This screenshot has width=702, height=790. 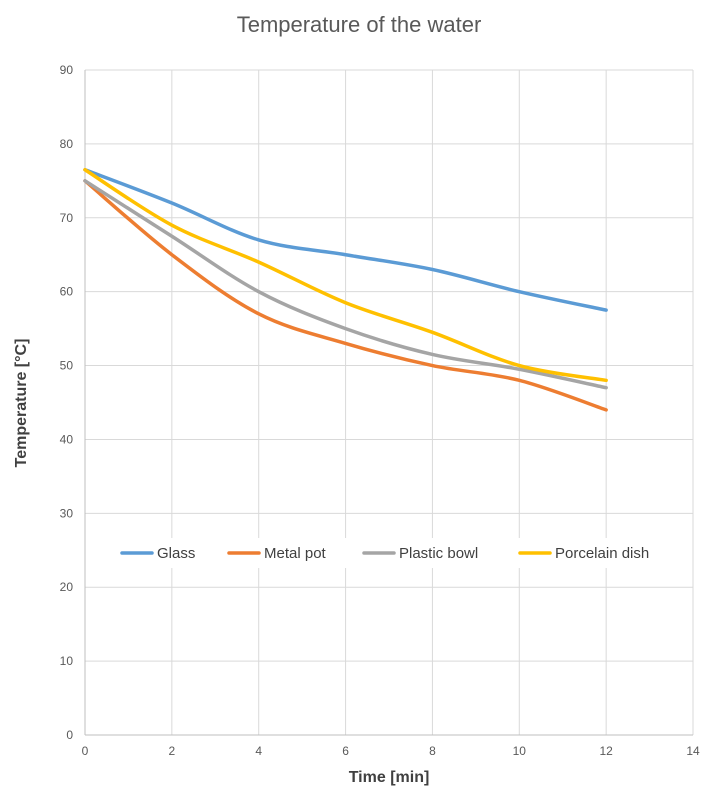 What do you see at coordinates (345, 751) in the screenshot?
I see `x-tick-label: 6` at bounding box center [345, 751].